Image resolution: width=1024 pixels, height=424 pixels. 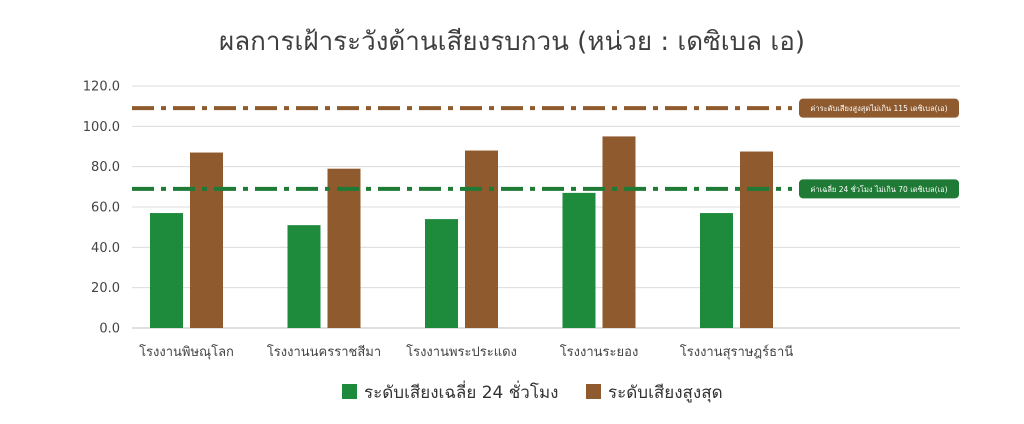 What do you see at coordinates (461, 352) in the screenshot?
I see `x-category-label: โรงงานพระประแดง` at bounding box center [461, 352].